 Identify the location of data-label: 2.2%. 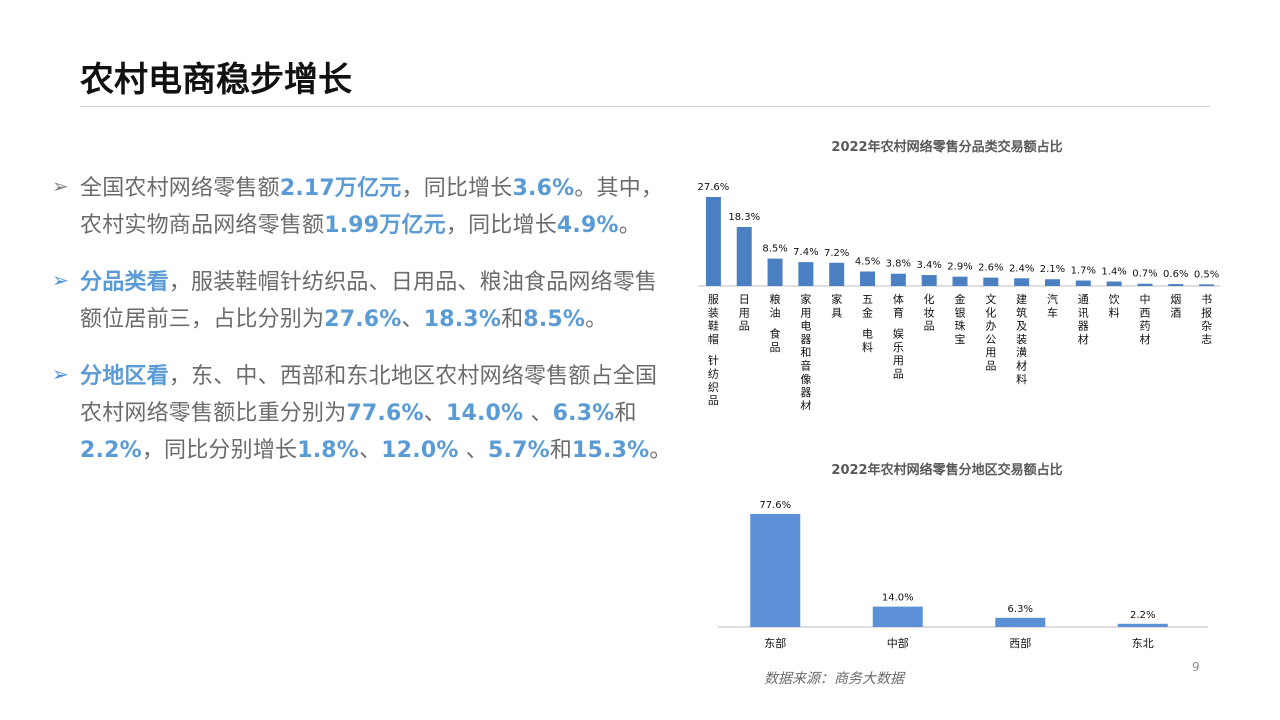
(1142, 615).